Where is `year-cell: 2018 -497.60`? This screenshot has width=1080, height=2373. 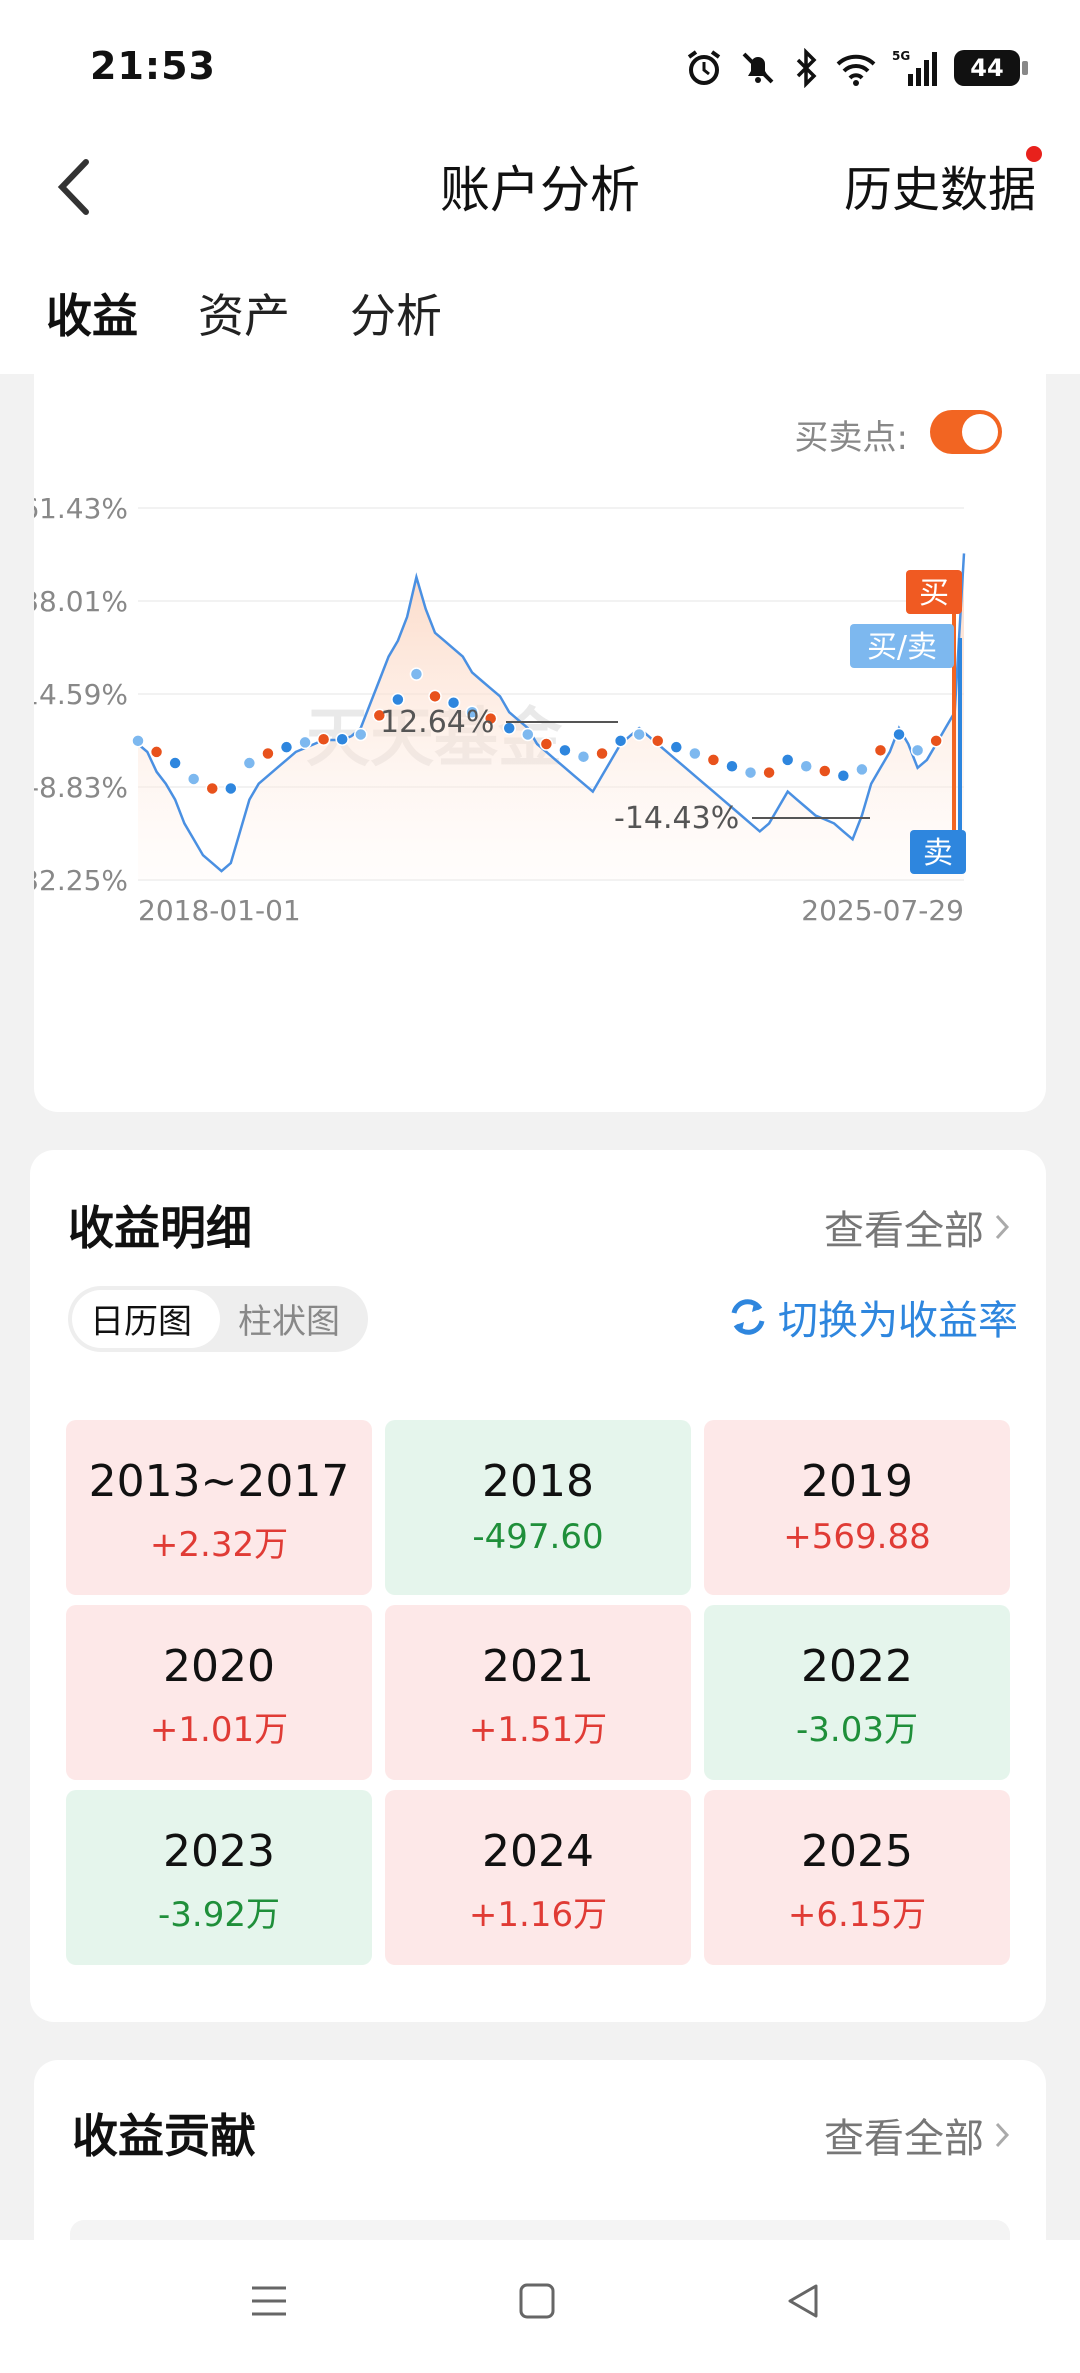
year-cell: 2018 -497.60 is located at coordinates (538, 1507).